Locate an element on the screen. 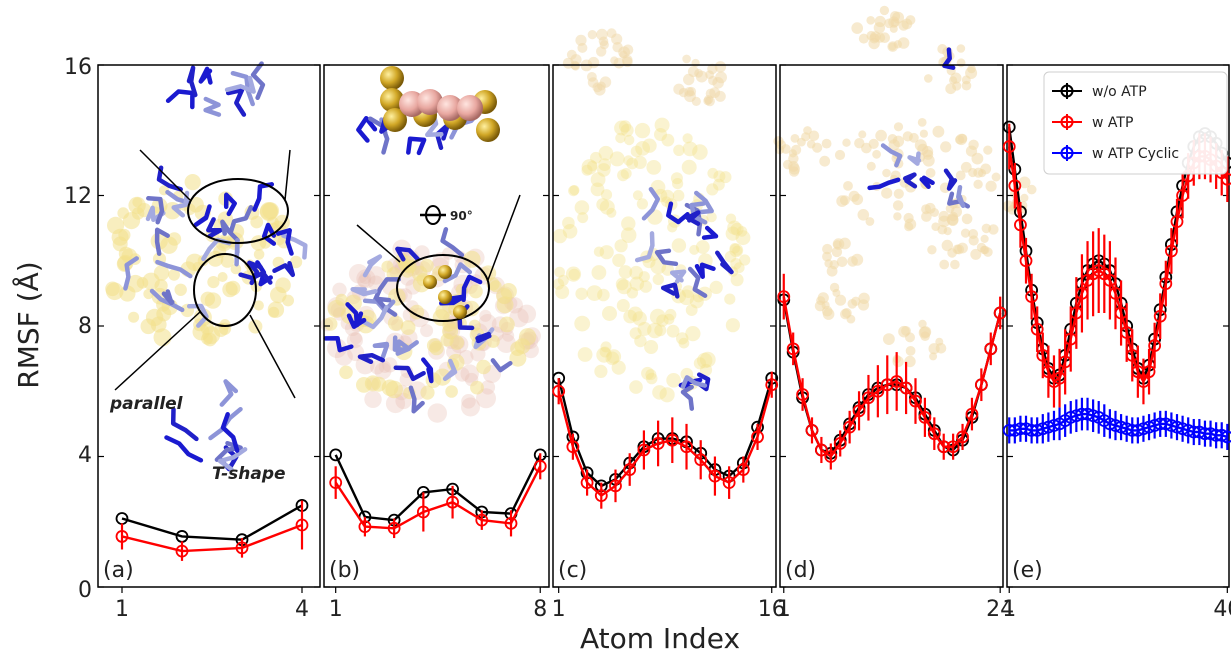 The width and height of the screenshot is (1231, 656). x-tick-label: 1 is located at coordinates (336, 609).